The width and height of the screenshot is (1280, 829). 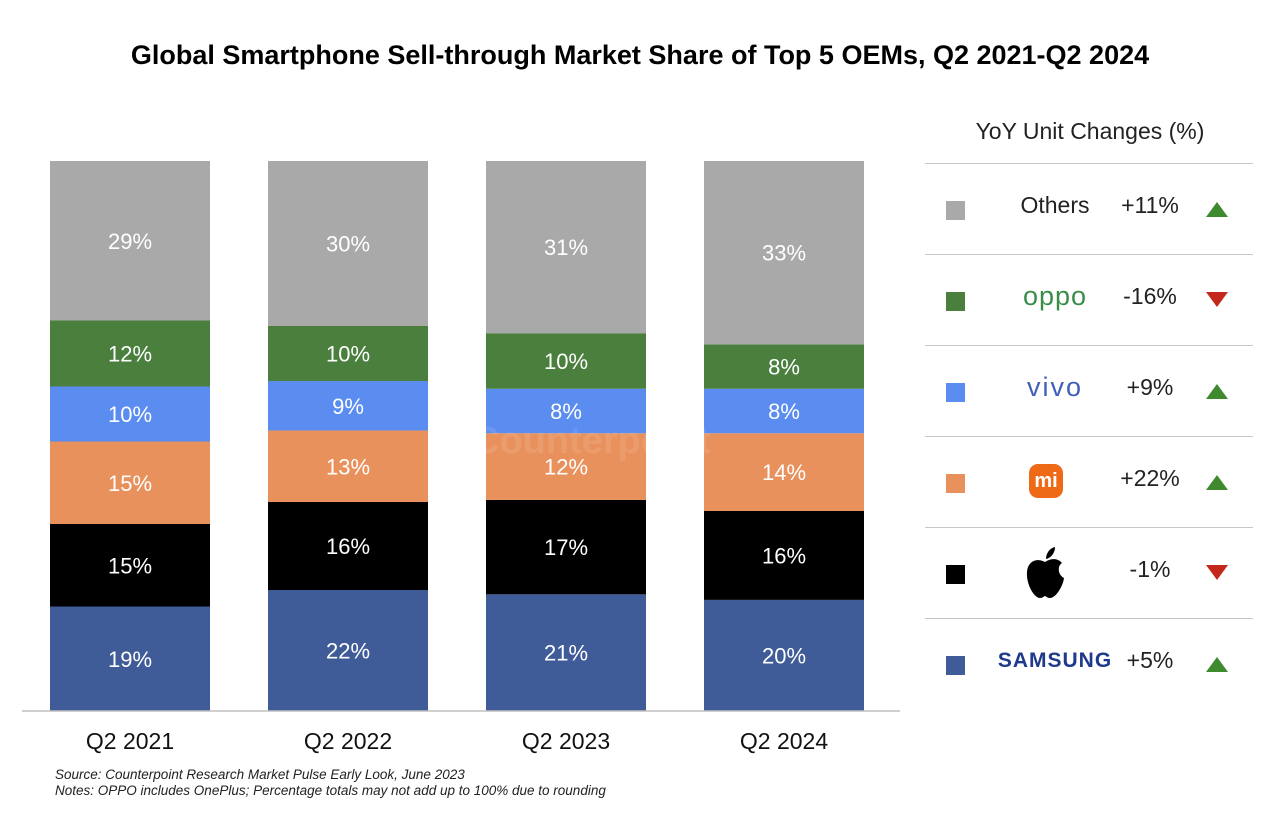 What do you see at coordinates (1150, 569) in the screenshot?
I see `legend-change-apple: -1%` at bounding box center [1150, 569].